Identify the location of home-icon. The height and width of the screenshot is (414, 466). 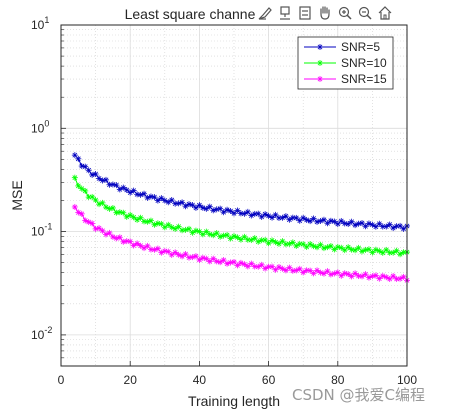
(385, 13).